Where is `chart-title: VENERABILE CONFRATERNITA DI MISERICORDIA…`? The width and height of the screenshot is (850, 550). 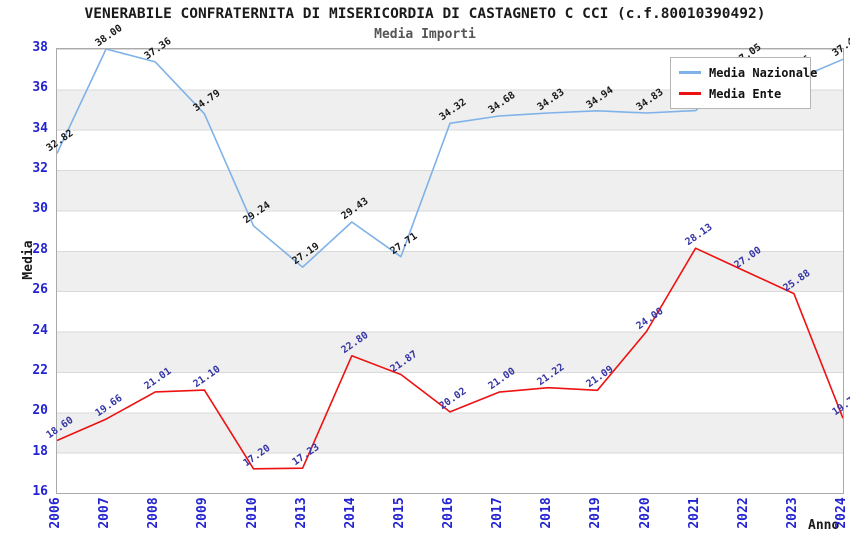
chart-title: VENERABILE CONFRATERNITA DI MISERICORDIA… is located at coordinates (425, 14).